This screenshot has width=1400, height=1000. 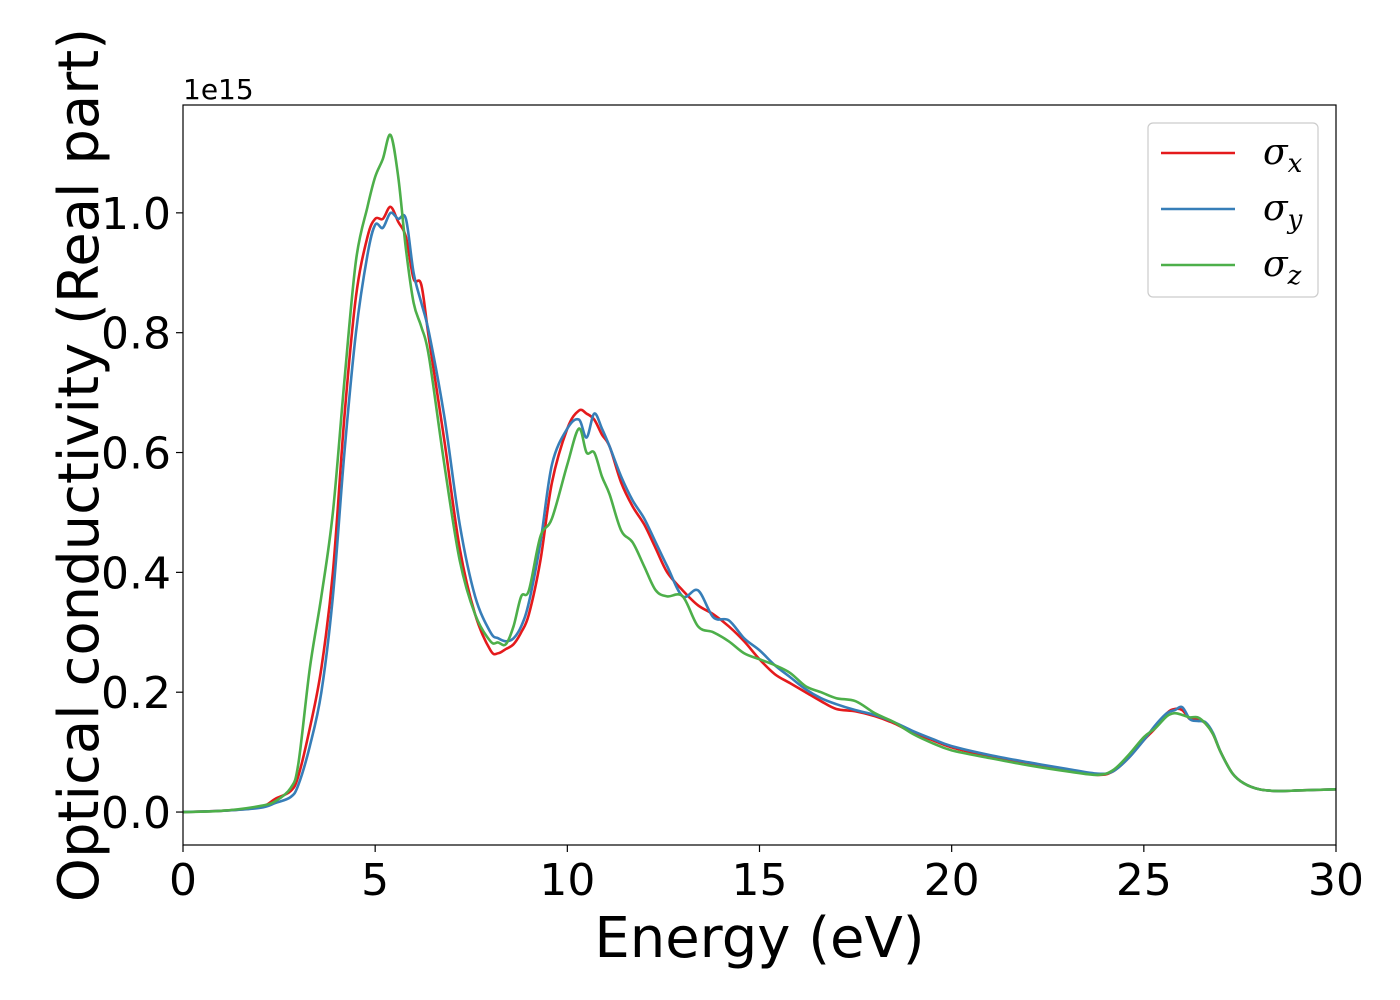 What do you see at coordinates (142, 514) in the screenshot?
I see `y-axis-ticks: 0.0 0.2 0.4 0.6 0.8 1.0` at bounding box center [142, 514].